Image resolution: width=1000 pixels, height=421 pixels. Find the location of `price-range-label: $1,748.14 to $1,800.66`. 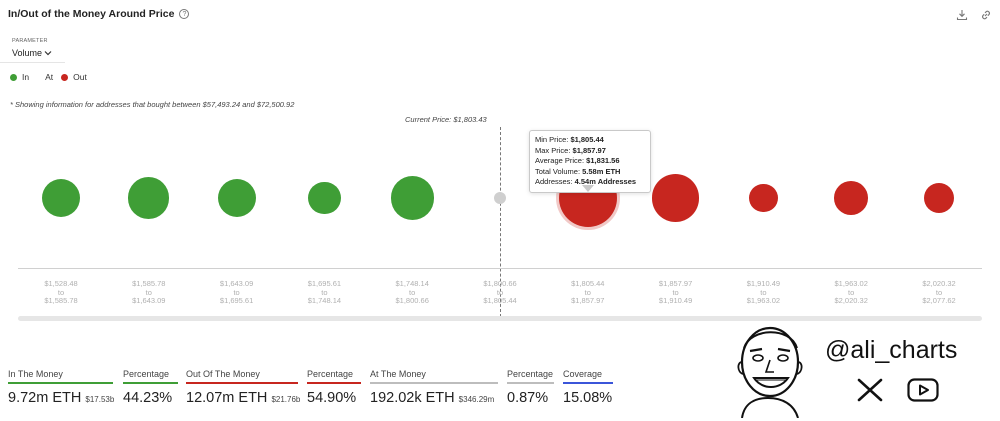

price-range-label: $1,748.14 to $1,800.66 is located at coordinates (412, 292).